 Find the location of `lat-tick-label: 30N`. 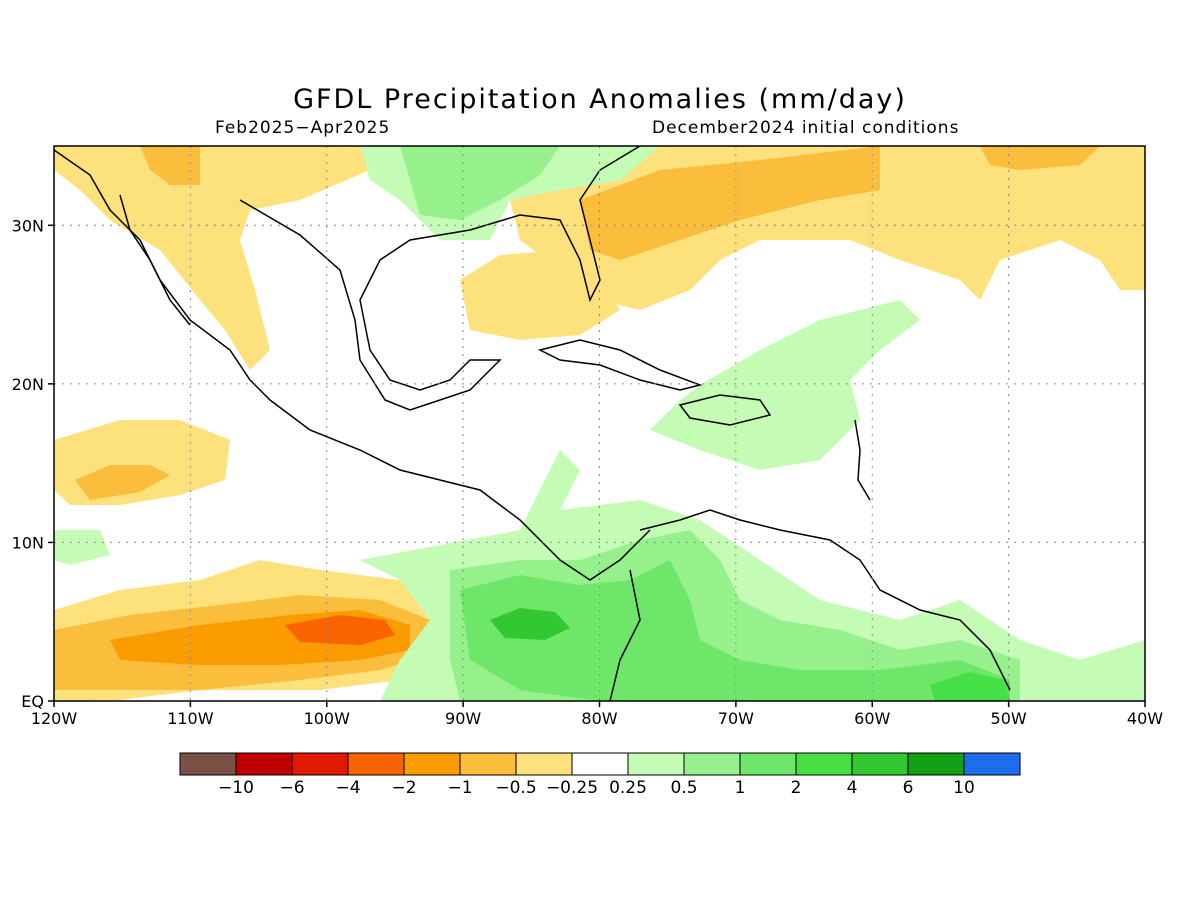

lat-tick-label: 30N is located at coordinates (28, 225).